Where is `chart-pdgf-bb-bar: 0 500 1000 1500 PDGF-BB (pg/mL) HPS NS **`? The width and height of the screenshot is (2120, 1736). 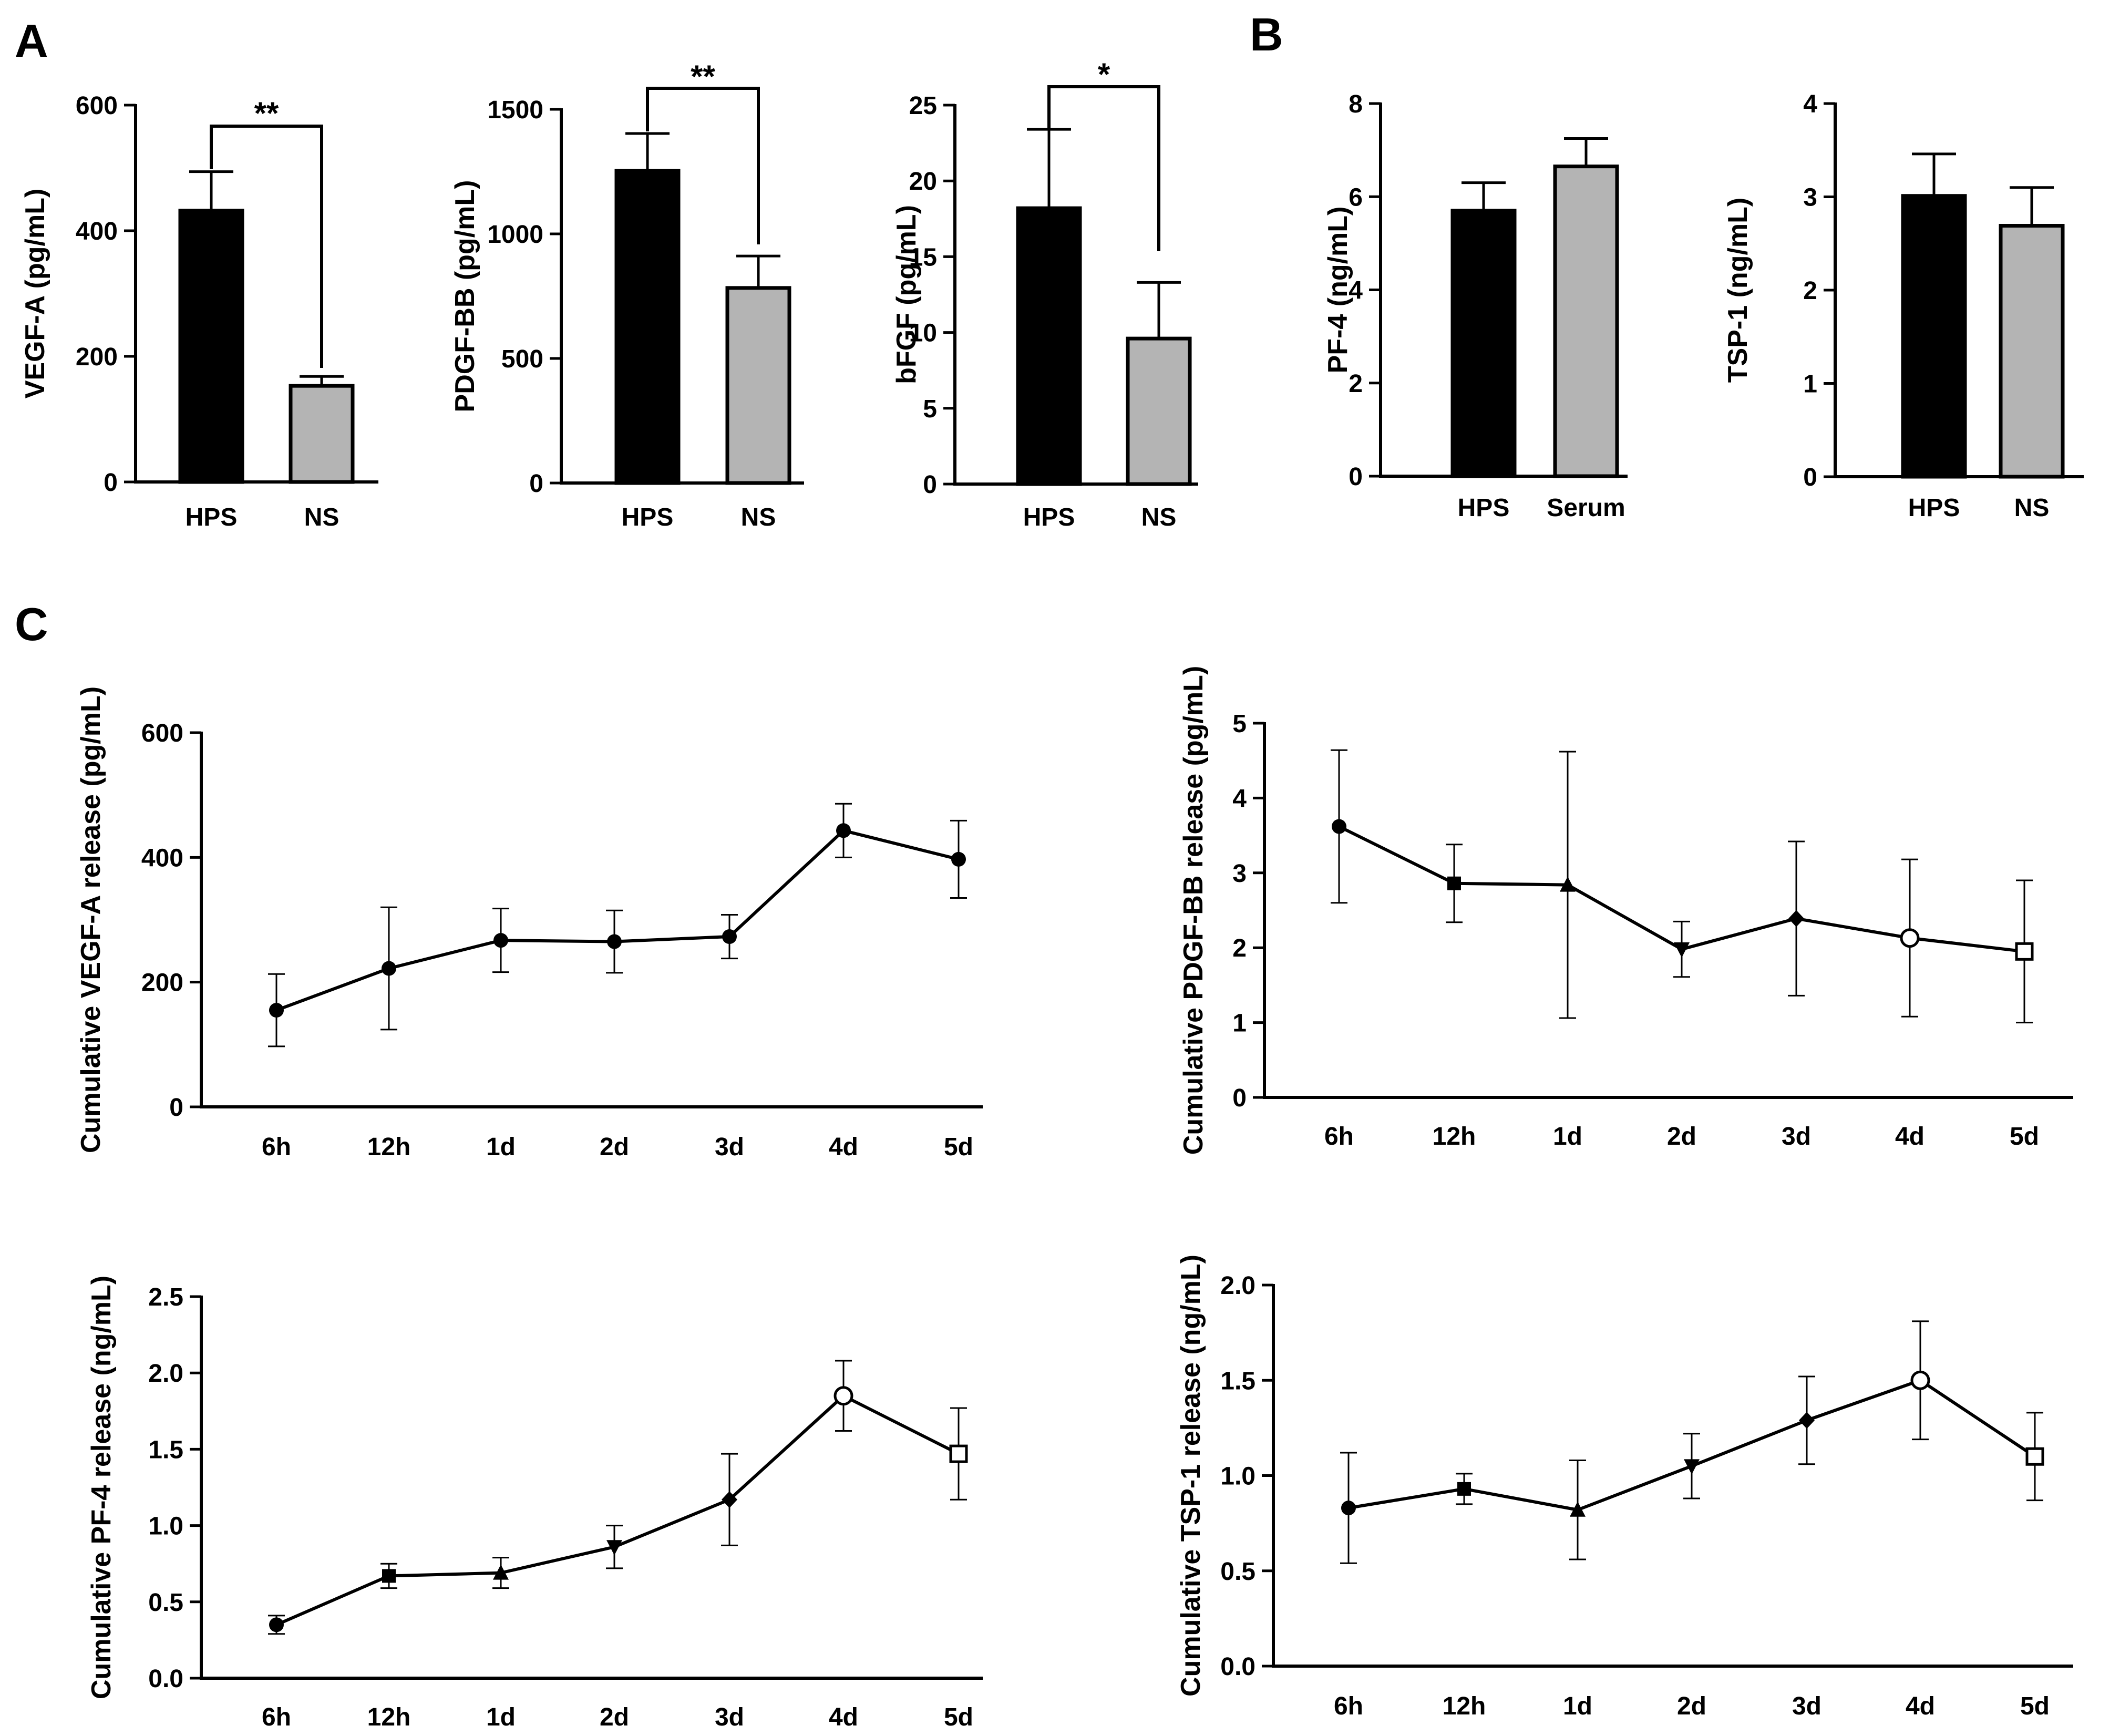 chart-pdgf-bb-bar: 0 500 1000 1500 PDGF-BB (pg/mL) HPS NS ** is located at coordinates (627, 295).